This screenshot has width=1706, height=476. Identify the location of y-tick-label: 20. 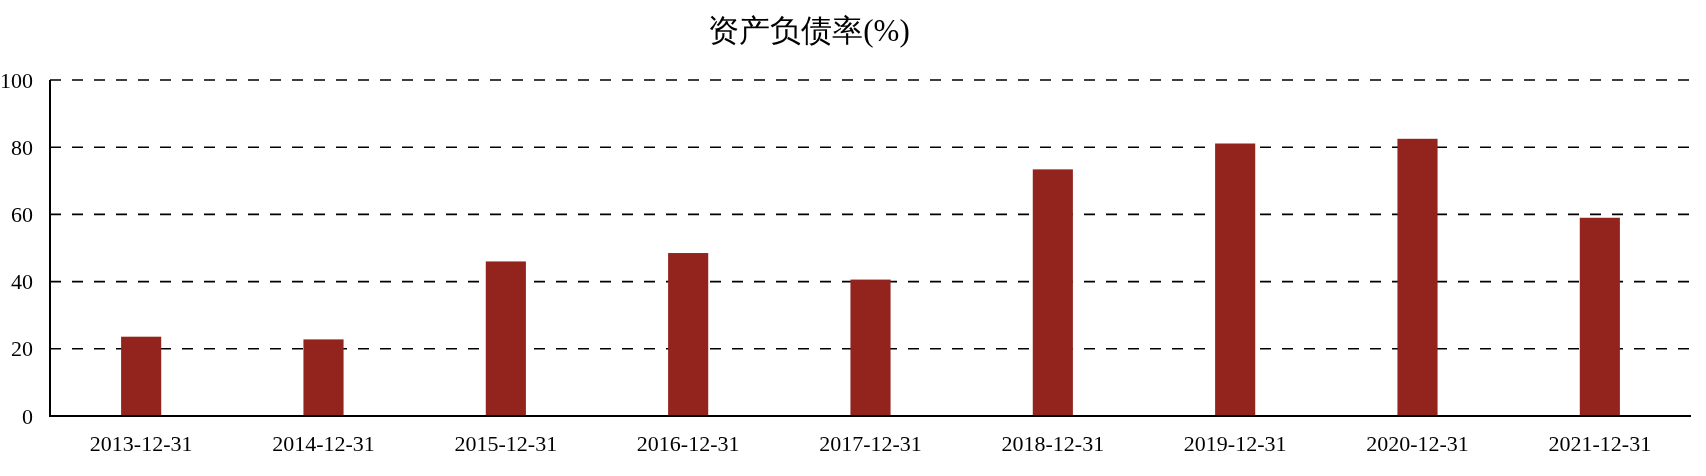
(22, 349).